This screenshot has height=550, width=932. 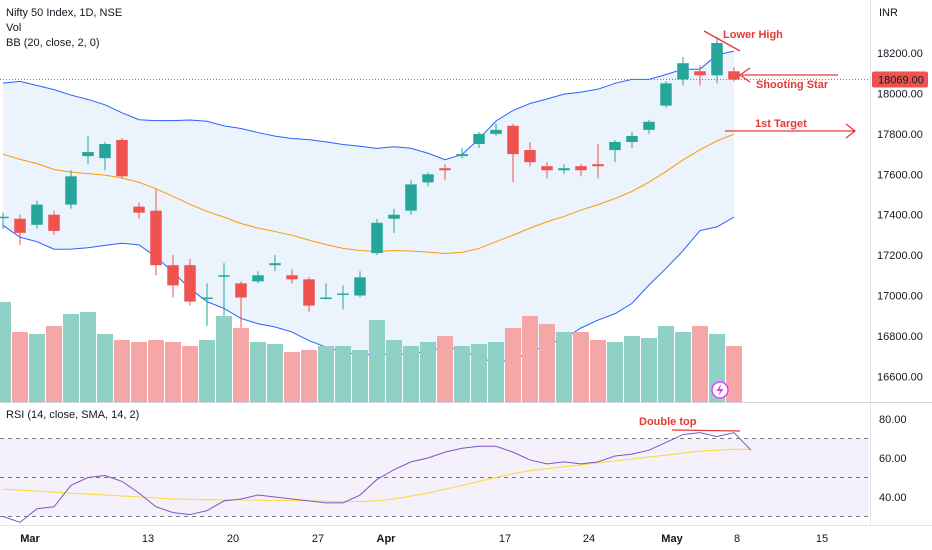 What do you see at coordinates (505, 539) in the screenshot?
I see `time-tick-label: 17` at bounding box center [505, 539].